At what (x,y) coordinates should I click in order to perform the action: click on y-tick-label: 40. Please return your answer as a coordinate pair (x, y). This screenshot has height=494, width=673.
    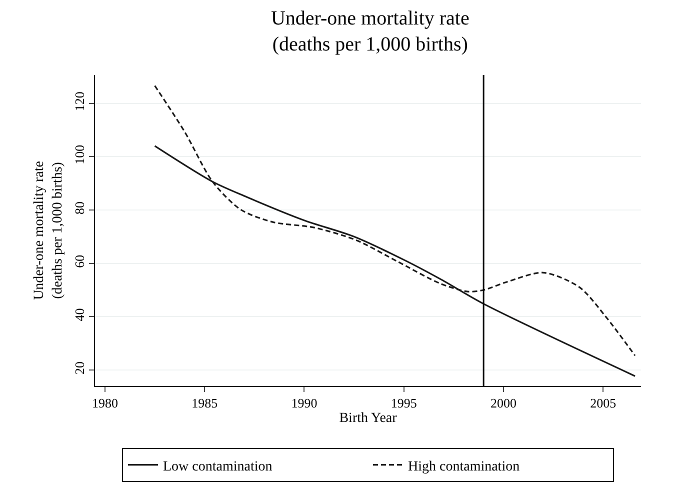
    Looking at the image, I should click on (79, 315).